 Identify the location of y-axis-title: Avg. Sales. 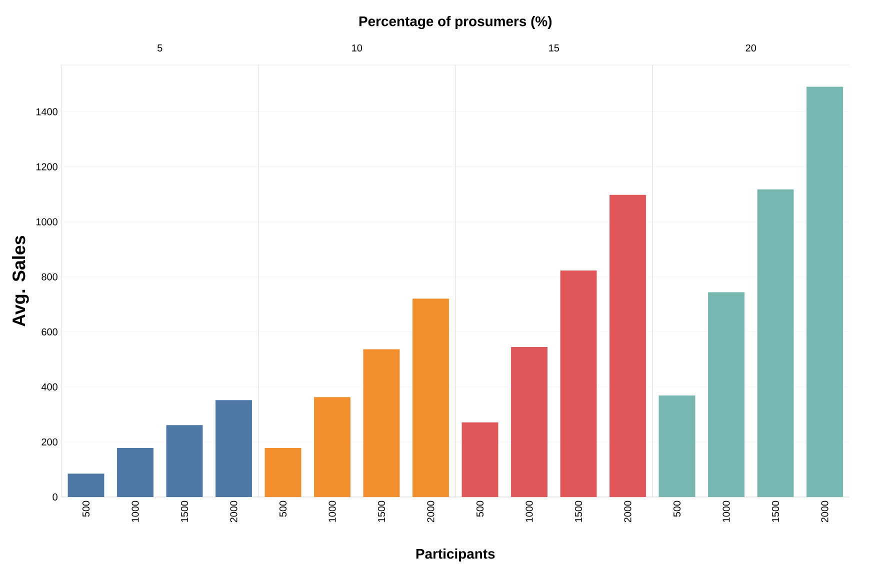
(20, 281).